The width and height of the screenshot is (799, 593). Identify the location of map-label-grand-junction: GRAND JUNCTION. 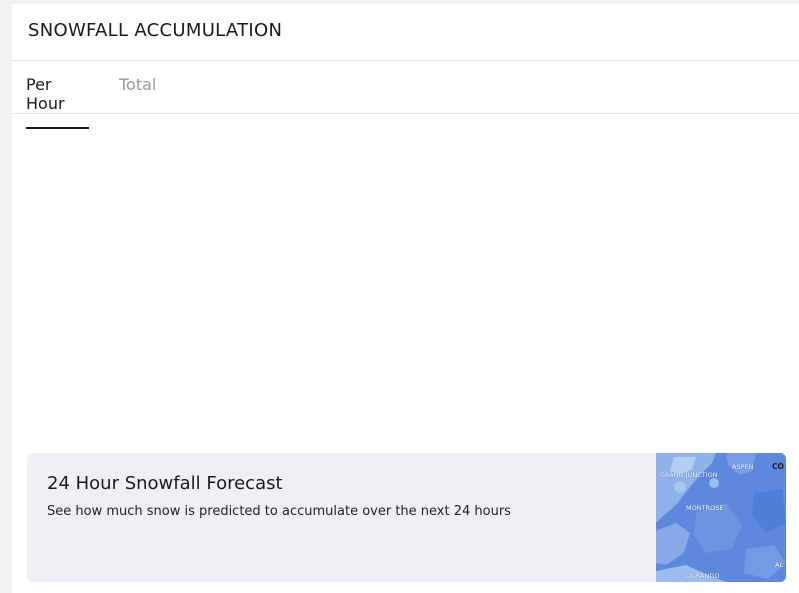
(689, 475).